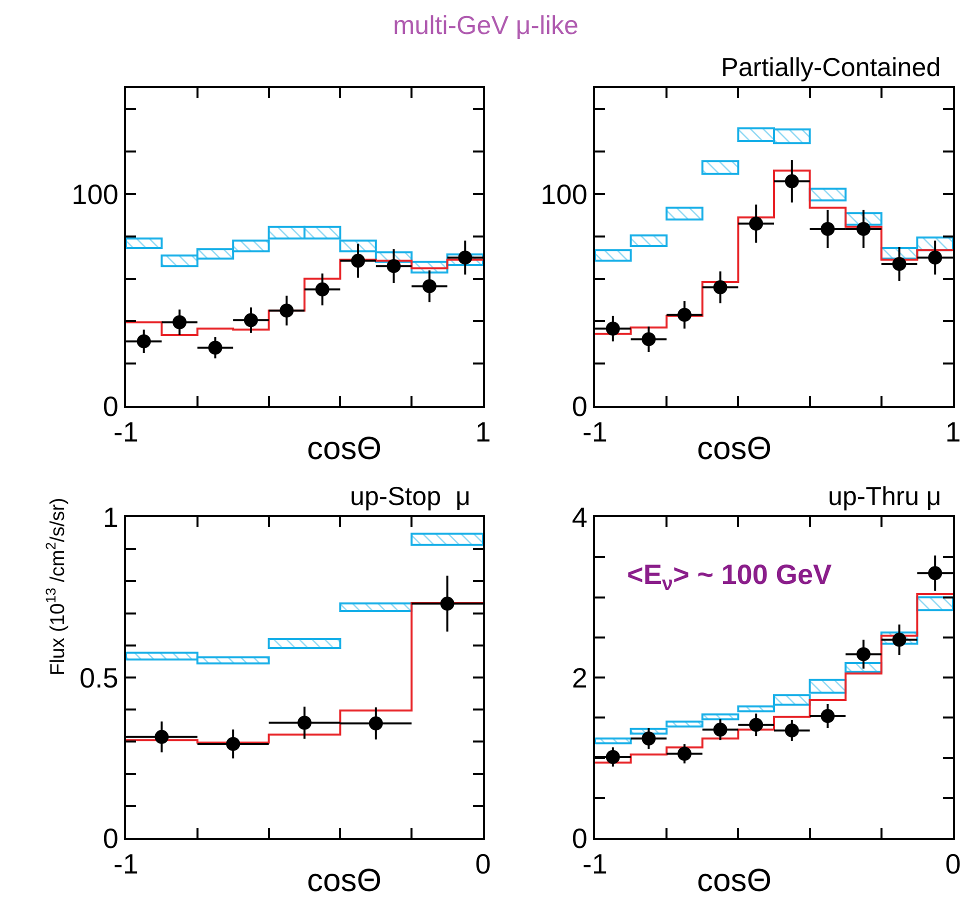 Image resolution: width=971 pixels, height=897 pixels. I want to click on chart-title: multi-GeV μ-like, so click(485, 25).